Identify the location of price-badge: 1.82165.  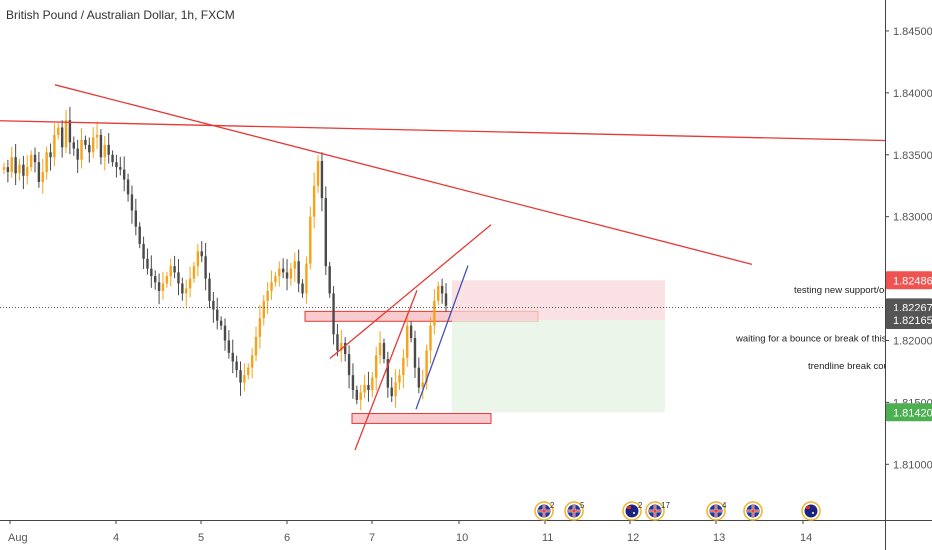
(909, 320).